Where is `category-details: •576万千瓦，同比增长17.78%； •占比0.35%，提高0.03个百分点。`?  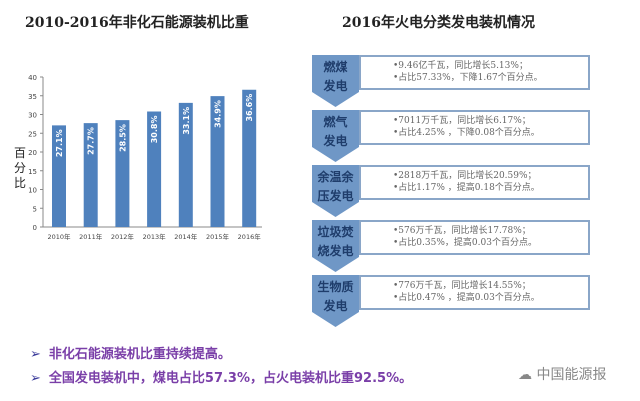
category-details: •576万千瓦，同比增长17.78%； •占比0.35%，提高0.03个百分点。 is located at coordinates (474, 237).